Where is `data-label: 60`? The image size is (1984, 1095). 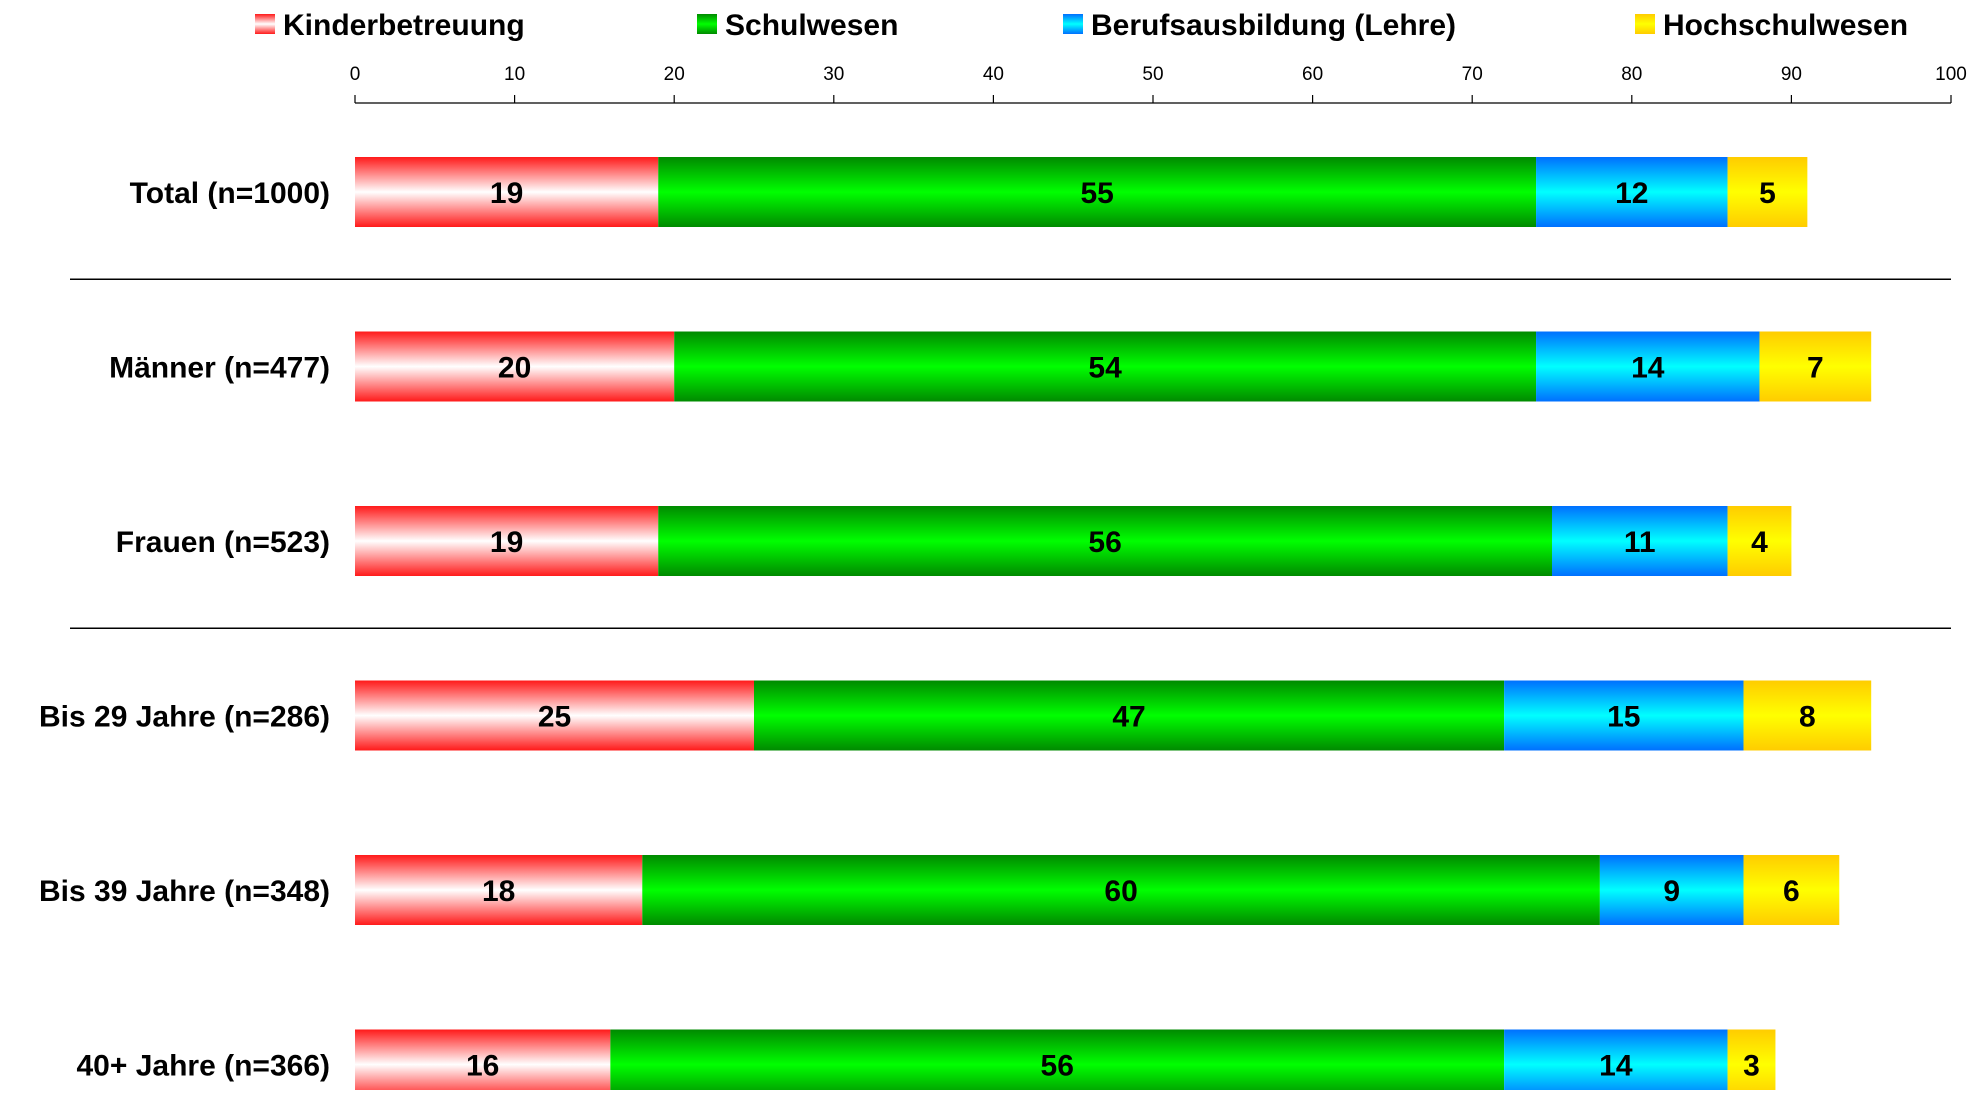
data-label: 60 is located at coordinates (1120, 891).